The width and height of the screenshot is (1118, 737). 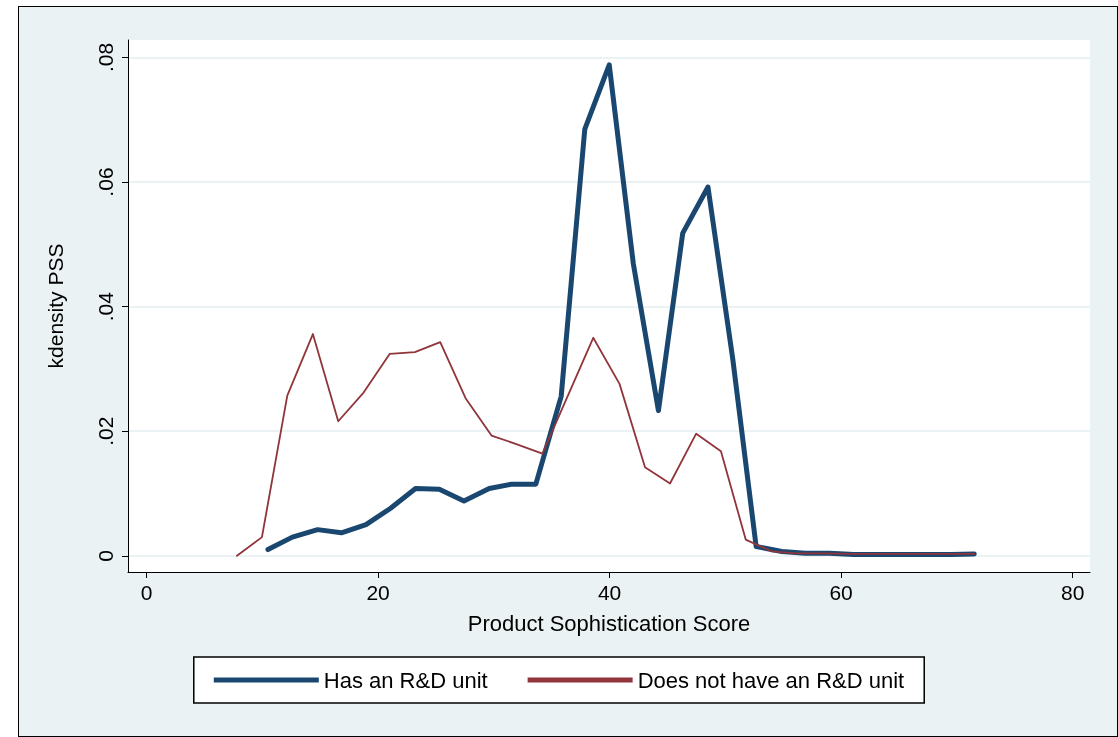 I want to click on y-tick-label: 0, so click(x=105, y=555).